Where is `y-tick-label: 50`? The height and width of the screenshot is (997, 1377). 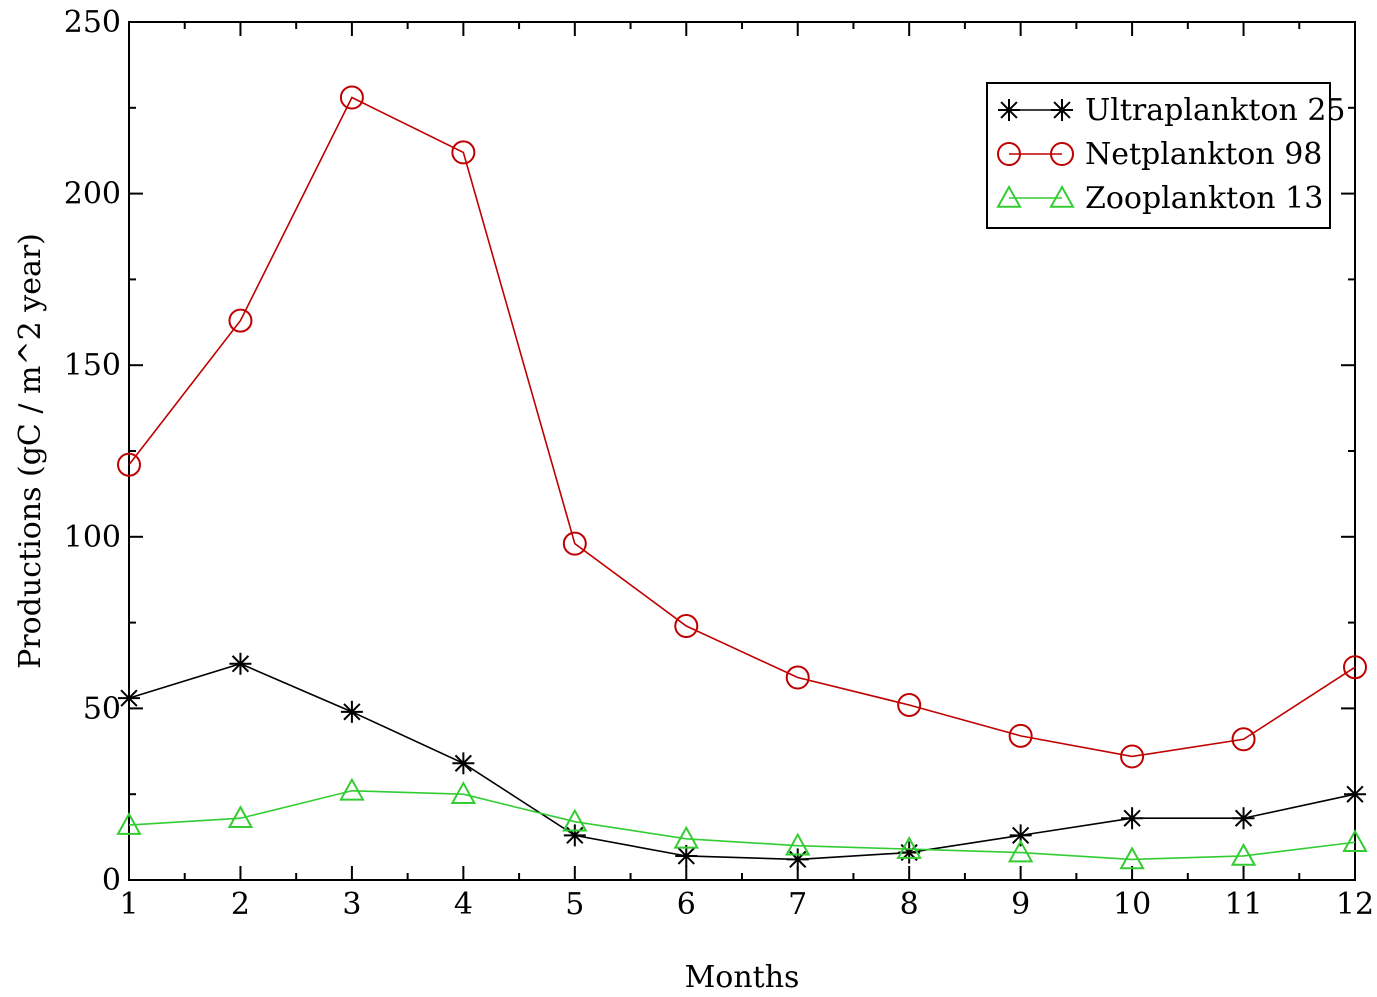
y-tick-label: 50 is located at coordinates (102, 708).